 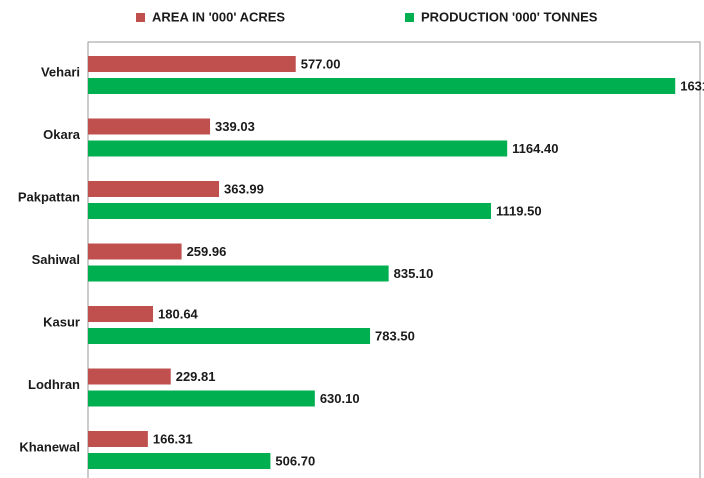 What do you see at coordinates (60, 71) in the screenshot?
I see `category-label: Vehari` at bounding box center [60, 71].